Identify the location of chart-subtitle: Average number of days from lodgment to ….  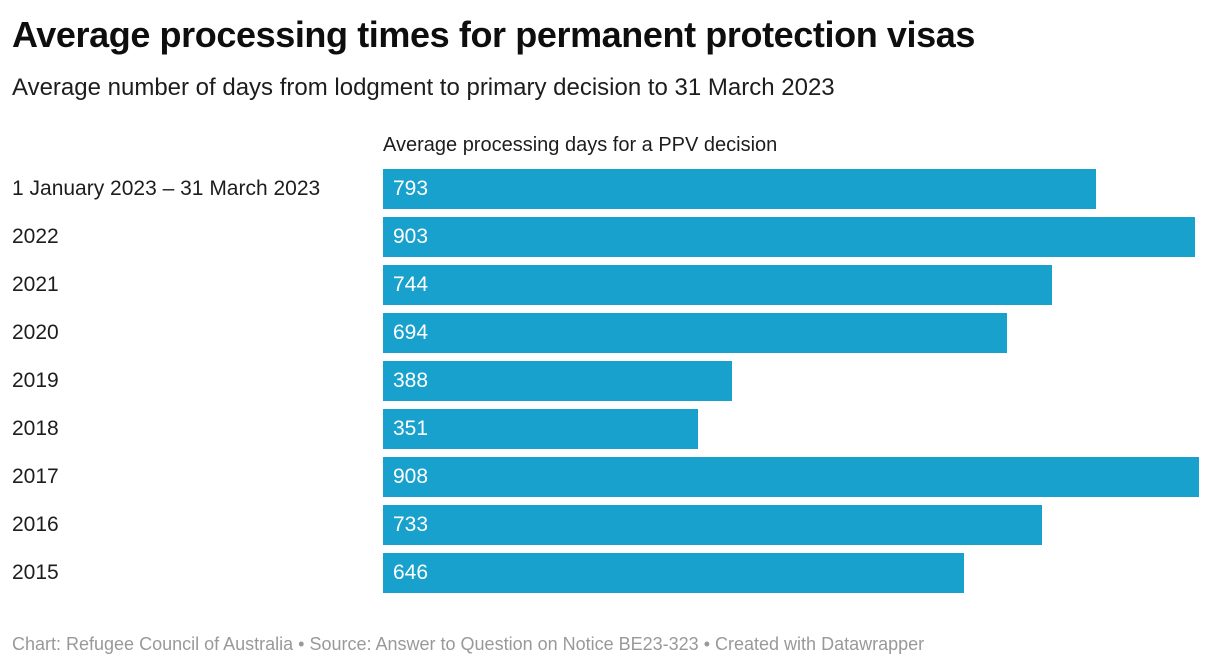
(423, 88).